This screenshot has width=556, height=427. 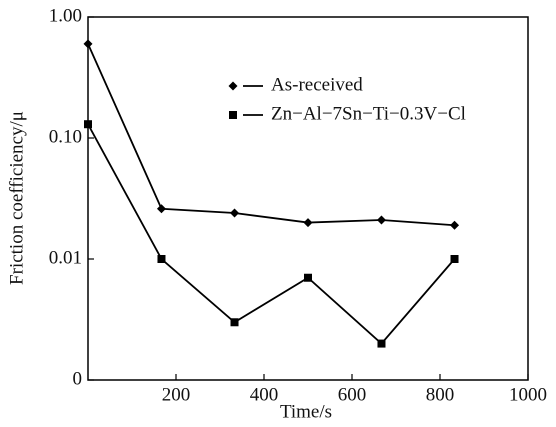 What do you see at coordinates (440, 394) in the screenshot?
I see `x-tick-label: 800` at bounding box center [440, 394].